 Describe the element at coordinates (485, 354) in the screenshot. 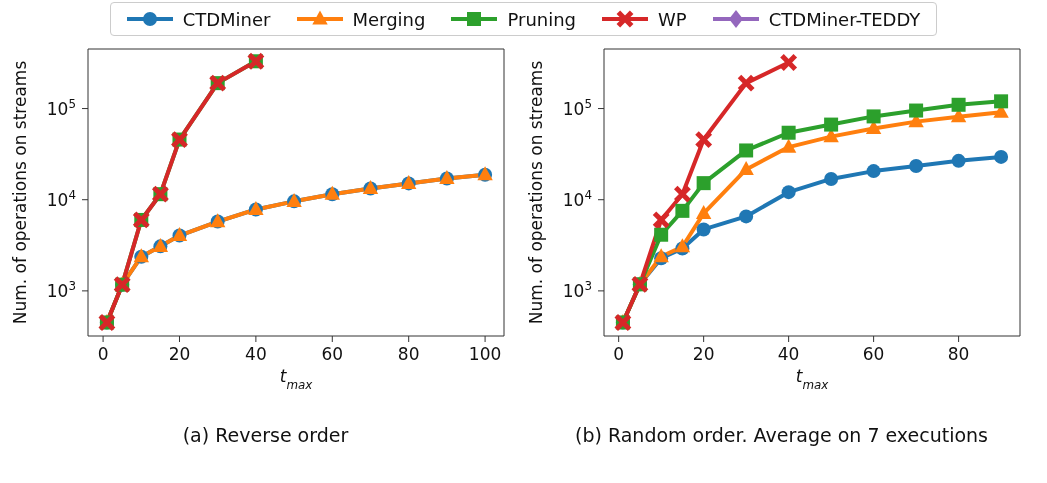

I see `x-tick-label: 100` at that location.